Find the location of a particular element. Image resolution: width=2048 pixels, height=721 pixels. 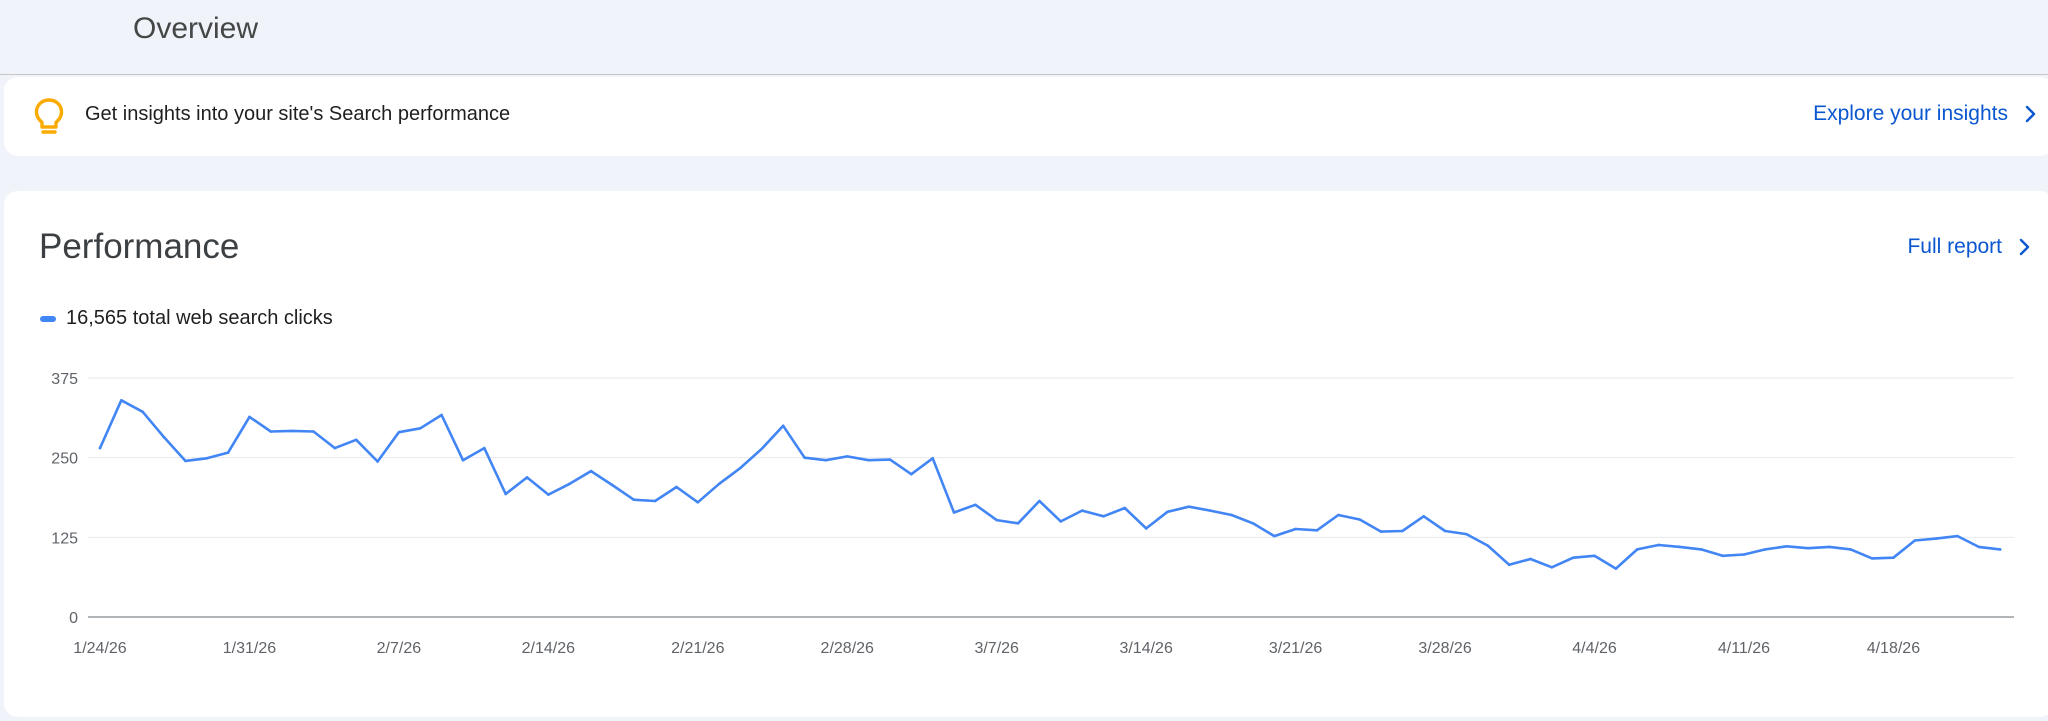

y-tick-label: 250 is located at coordinates (64, 459).